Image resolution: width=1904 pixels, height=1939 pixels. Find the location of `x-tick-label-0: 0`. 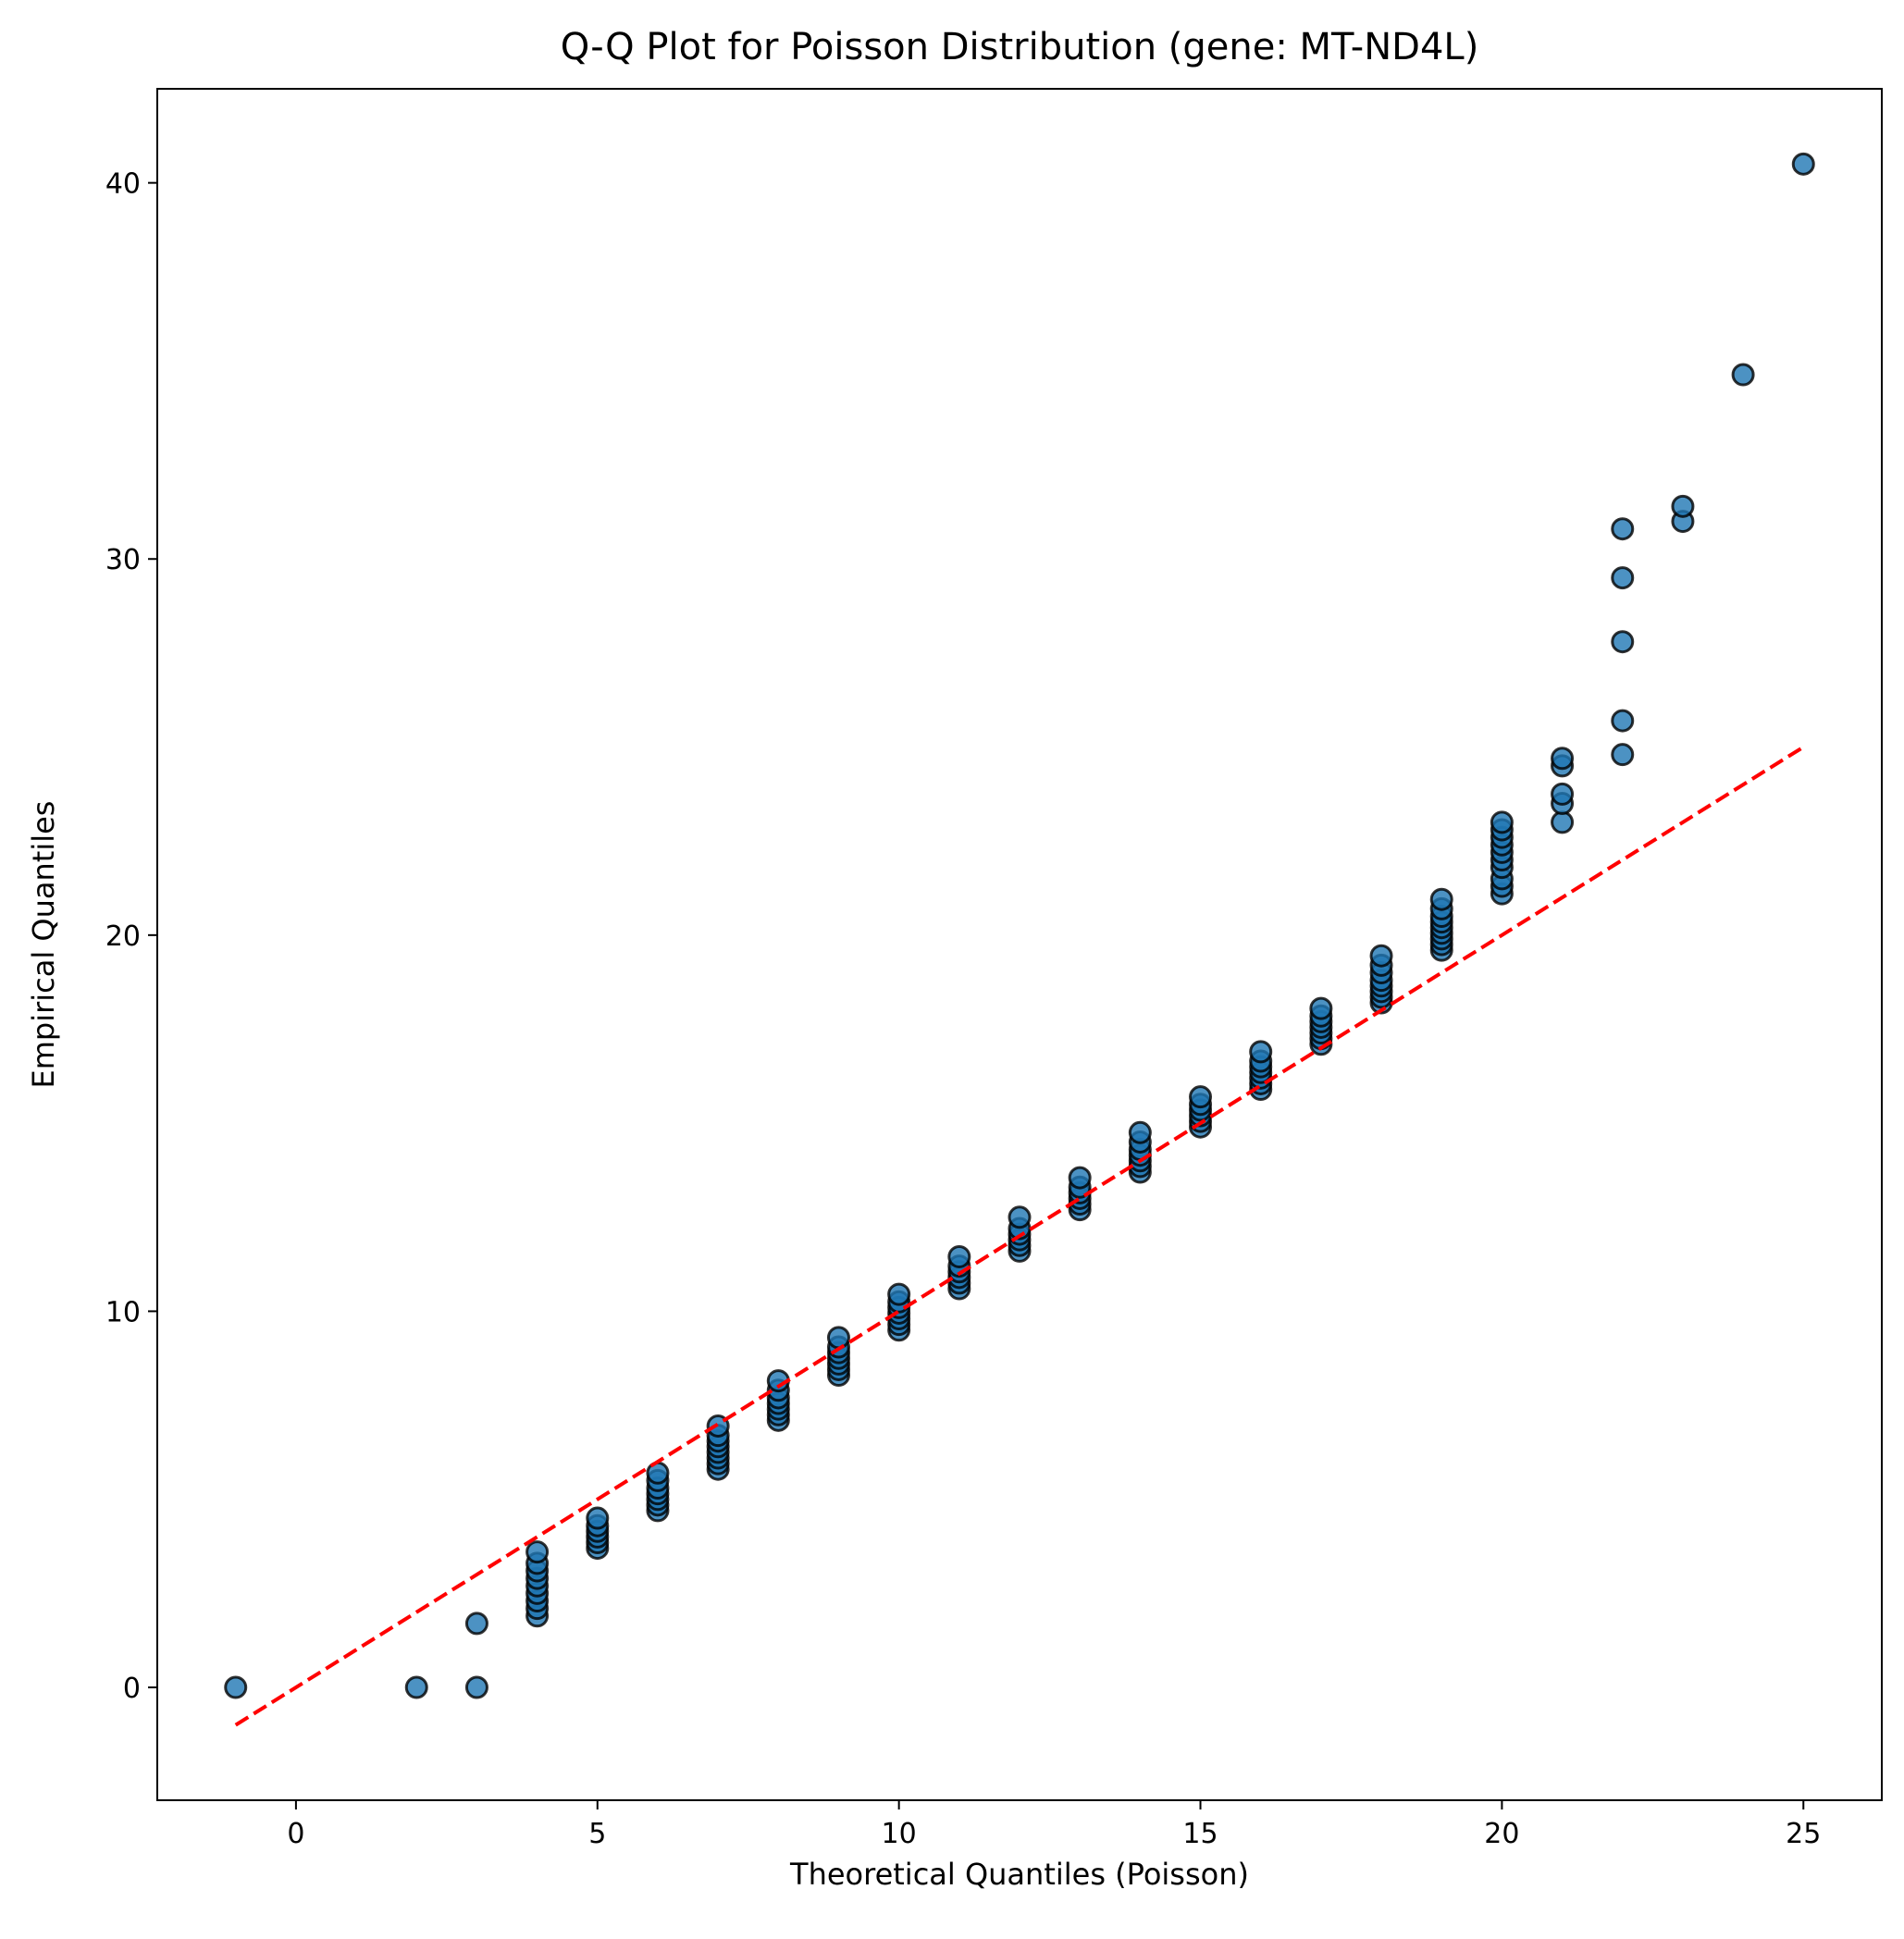

x-tick-label-0: 0 is located at coordinates (295, 1834).